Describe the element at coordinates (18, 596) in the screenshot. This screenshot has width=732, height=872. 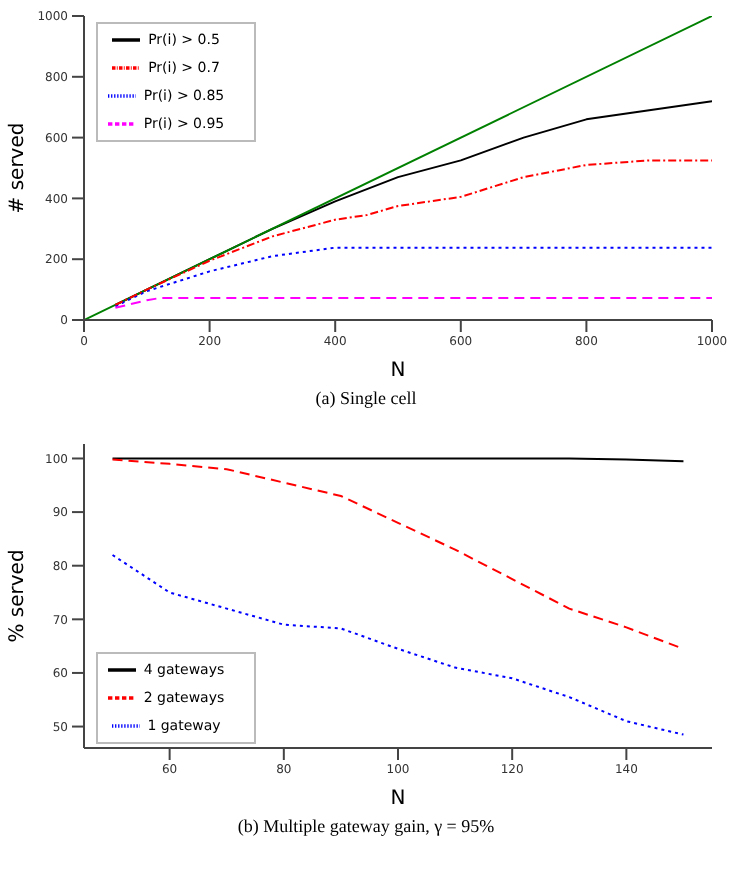
I see `y-axis-title: % served` at that location.